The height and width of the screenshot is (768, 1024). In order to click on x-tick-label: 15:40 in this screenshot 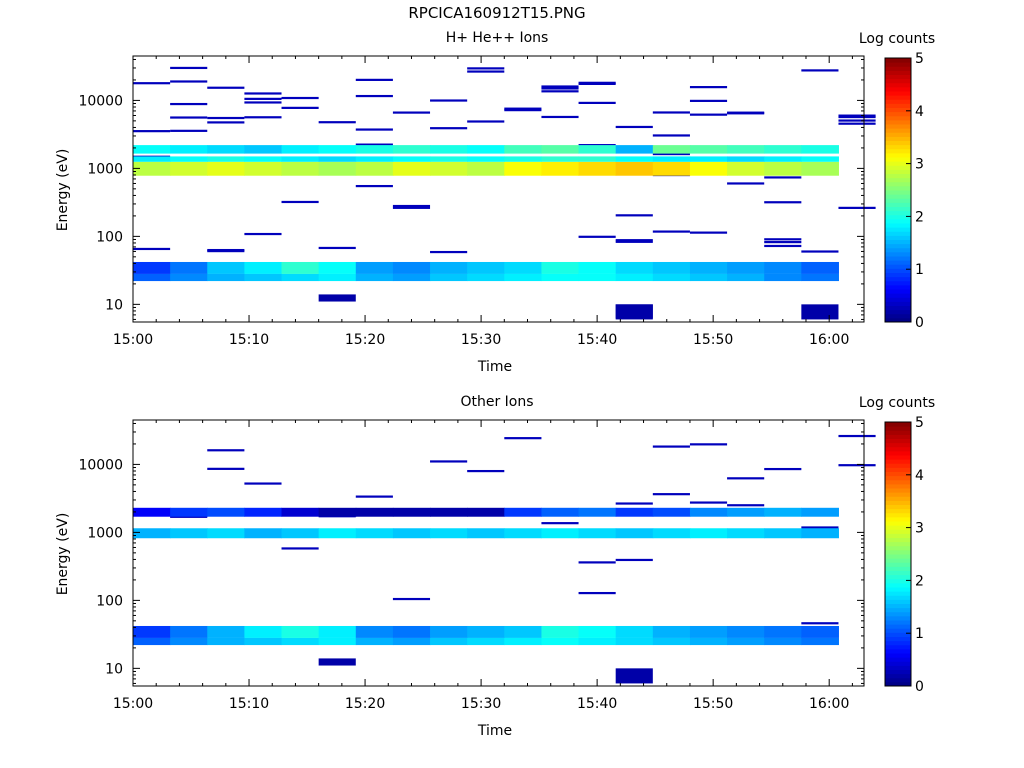, I will do `click(597, 704)`.